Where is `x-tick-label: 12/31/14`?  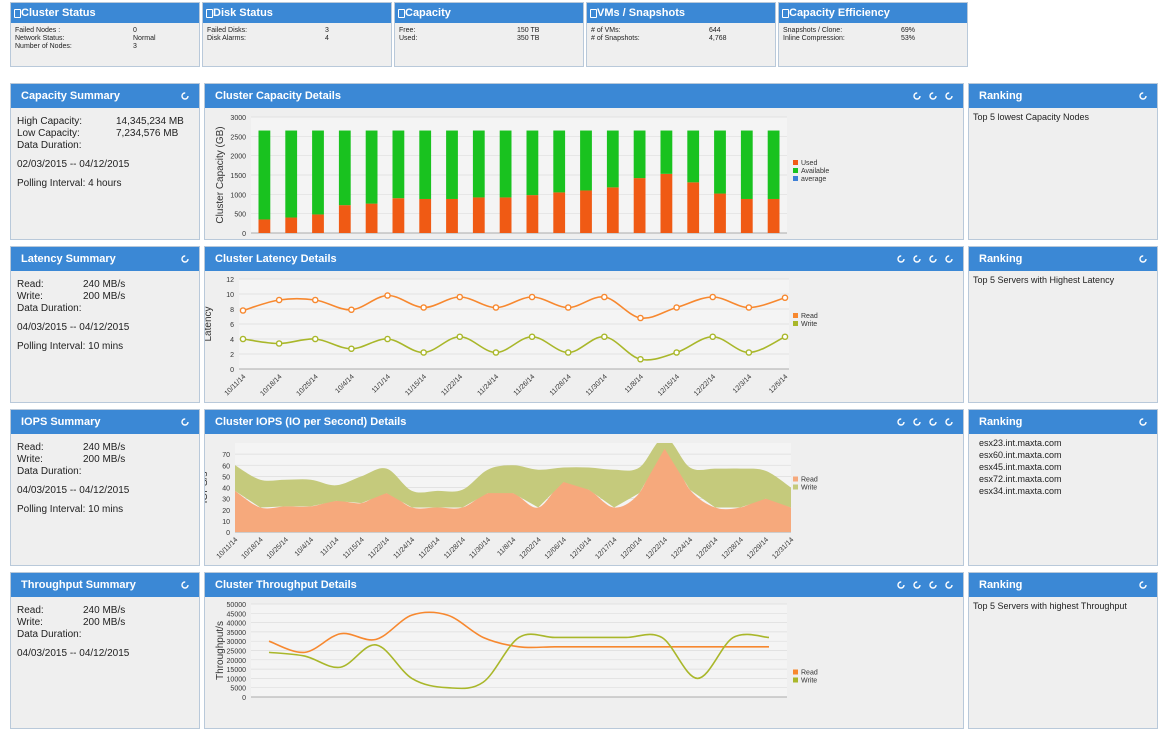 x-tick-label: 12/31/14 is located at coordinates (783, 548).